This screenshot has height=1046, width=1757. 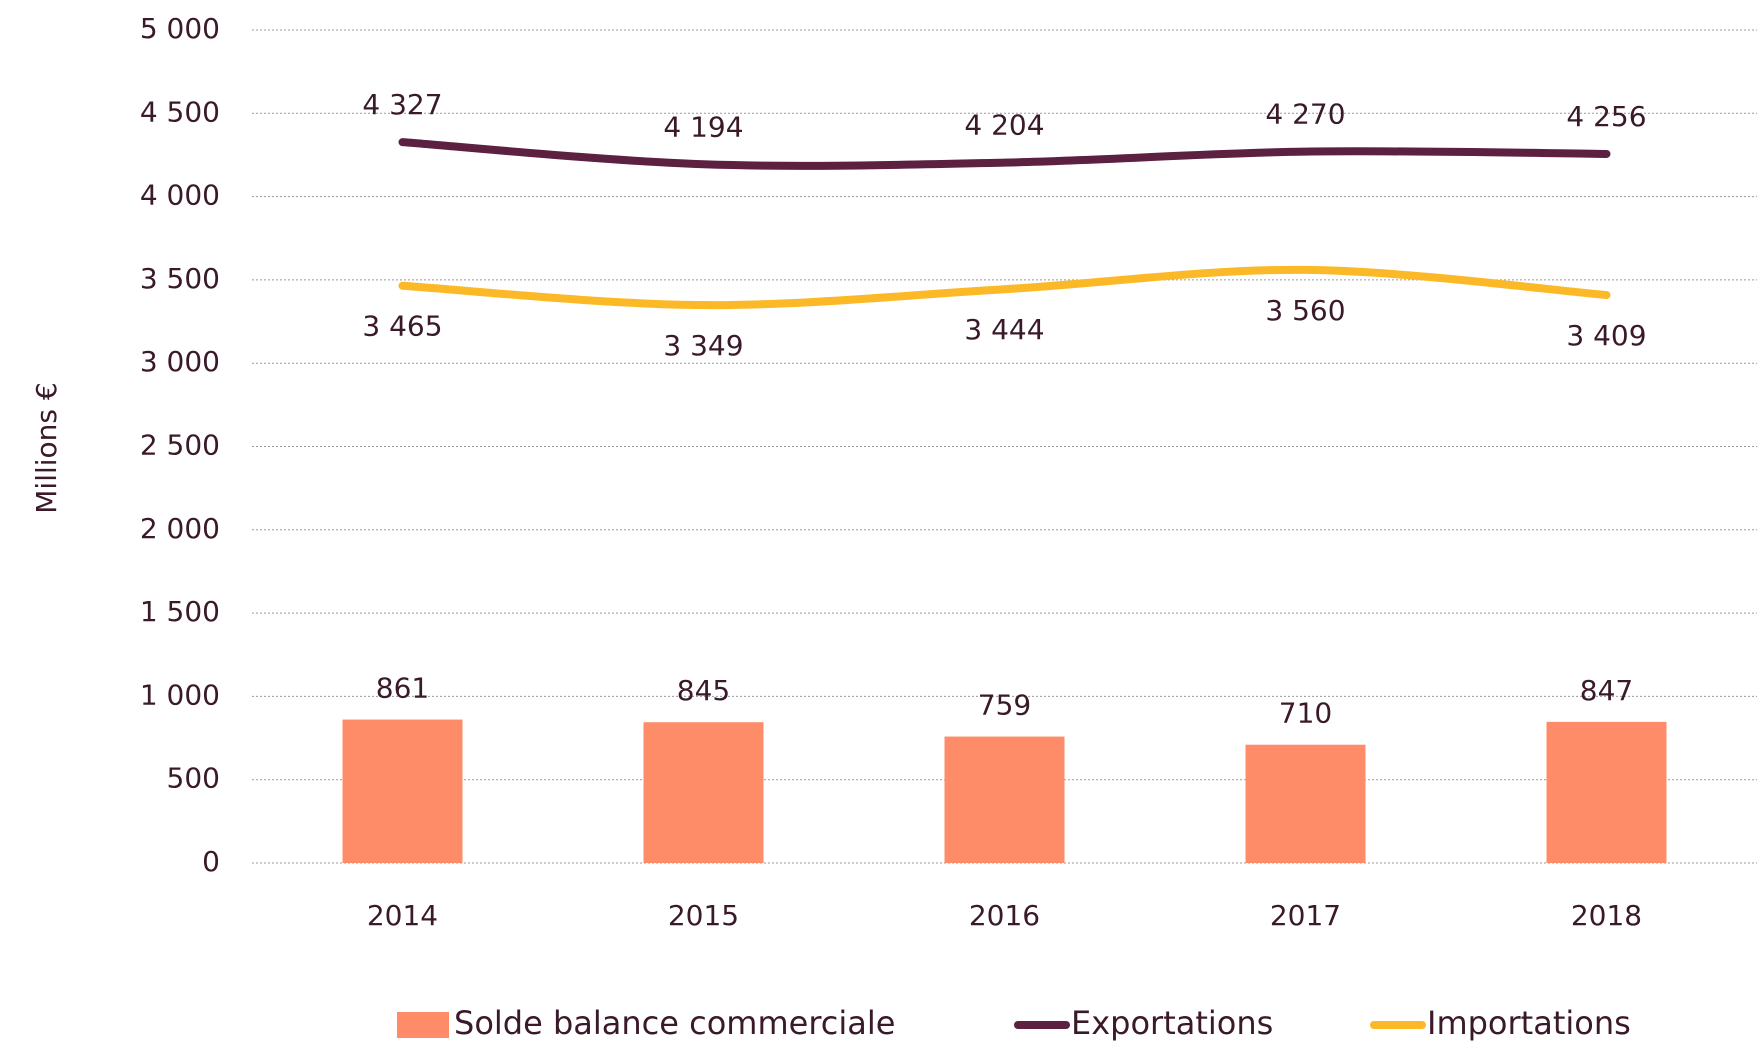 I want to click on y-tick-label: 1 500, so click(x=180, y=611).